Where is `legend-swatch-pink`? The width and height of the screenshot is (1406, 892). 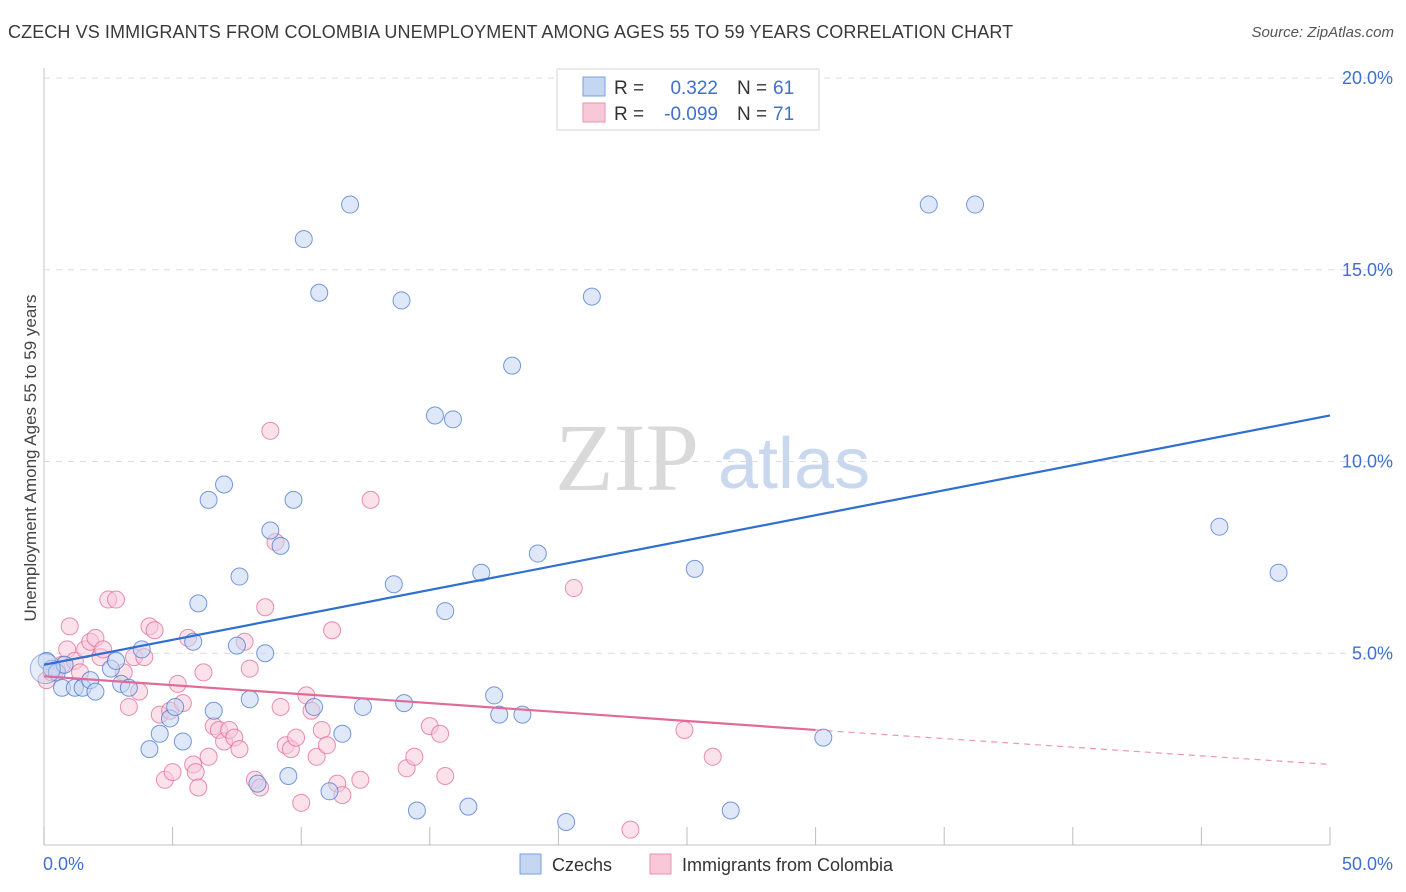 legend-swatch-pink is located at coordinates (594, 112).